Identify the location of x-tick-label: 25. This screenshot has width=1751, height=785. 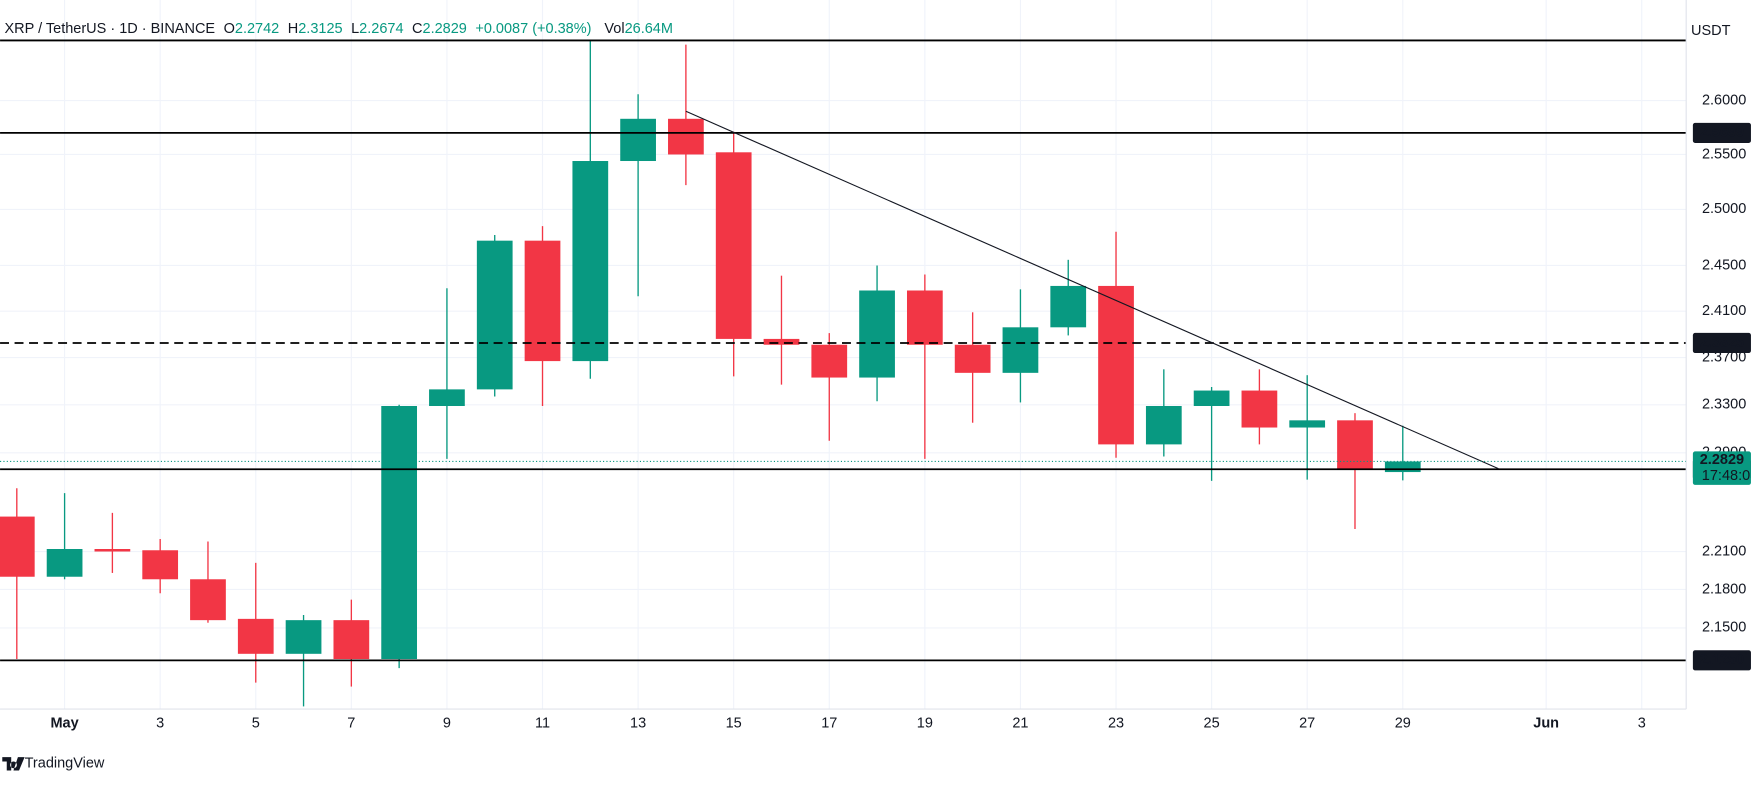
(1212, 723).